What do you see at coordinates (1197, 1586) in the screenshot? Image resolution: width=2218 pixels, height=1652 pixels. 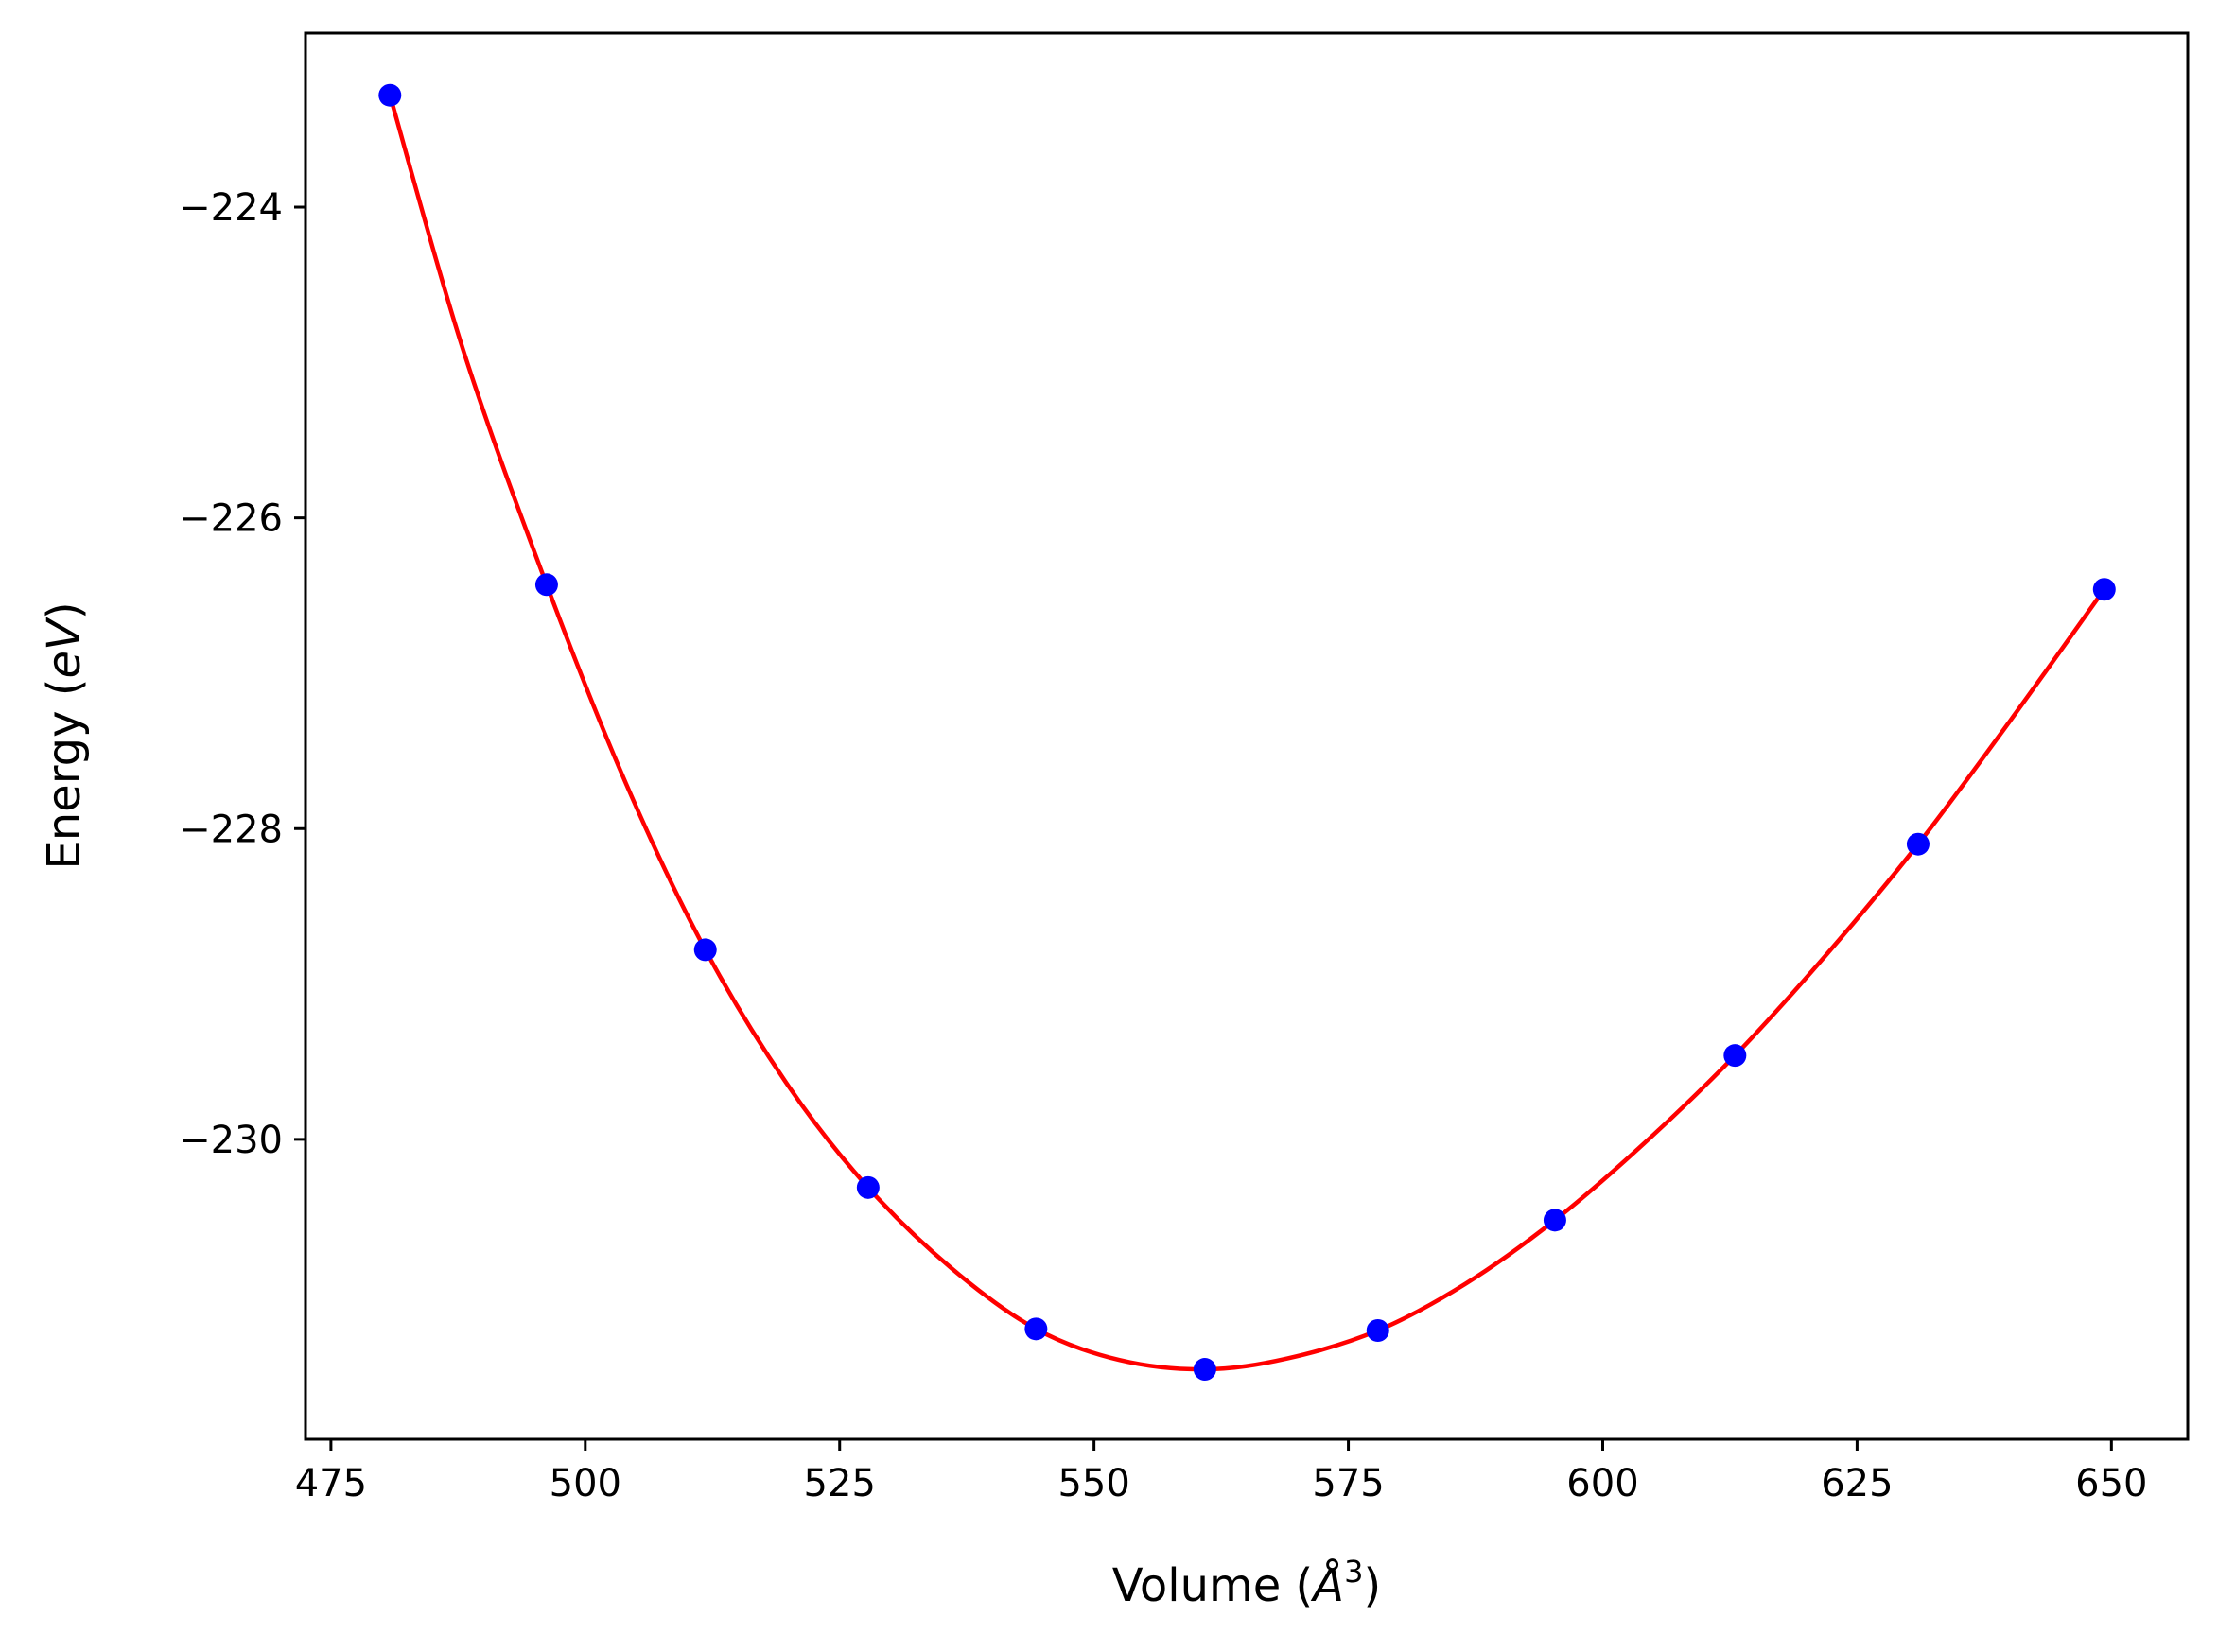 I see `x-axis-title-name: Volume` at bounding box center [1197, 1586].